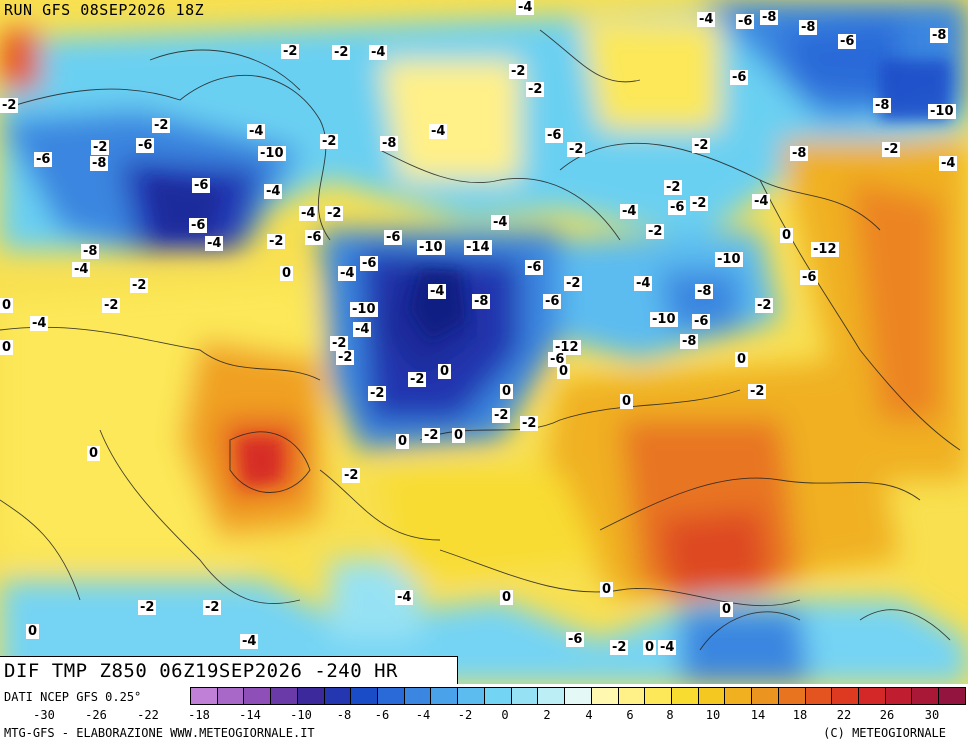 The image size is (968, 745). I want to click on color-scale-label: 4, so click(589, 715).